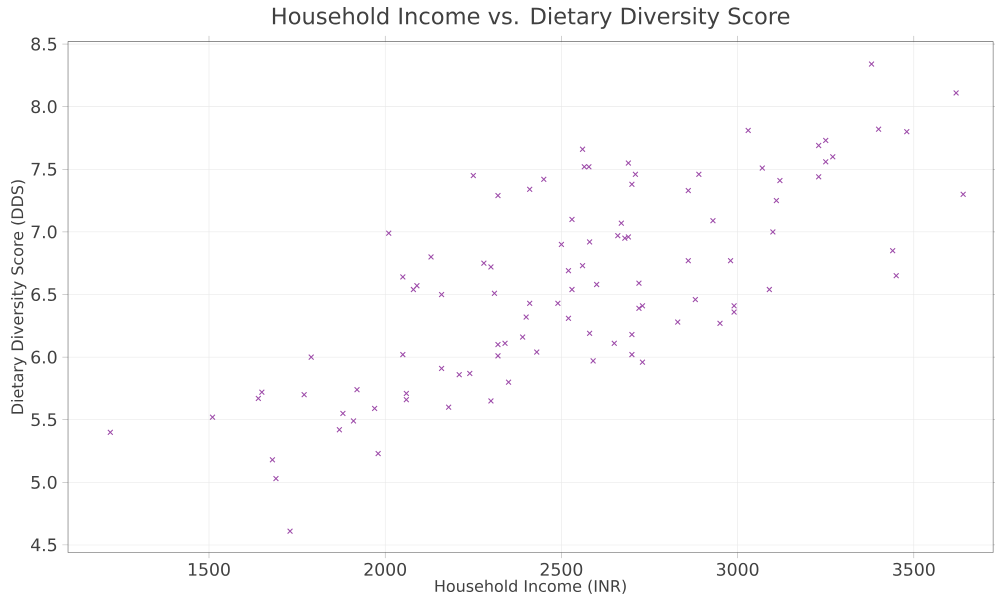 The width and height of the screenshot is (995, 595). I want to click on y-axis-title: Dietary Diversity Score (DDS), so click(18, 297).